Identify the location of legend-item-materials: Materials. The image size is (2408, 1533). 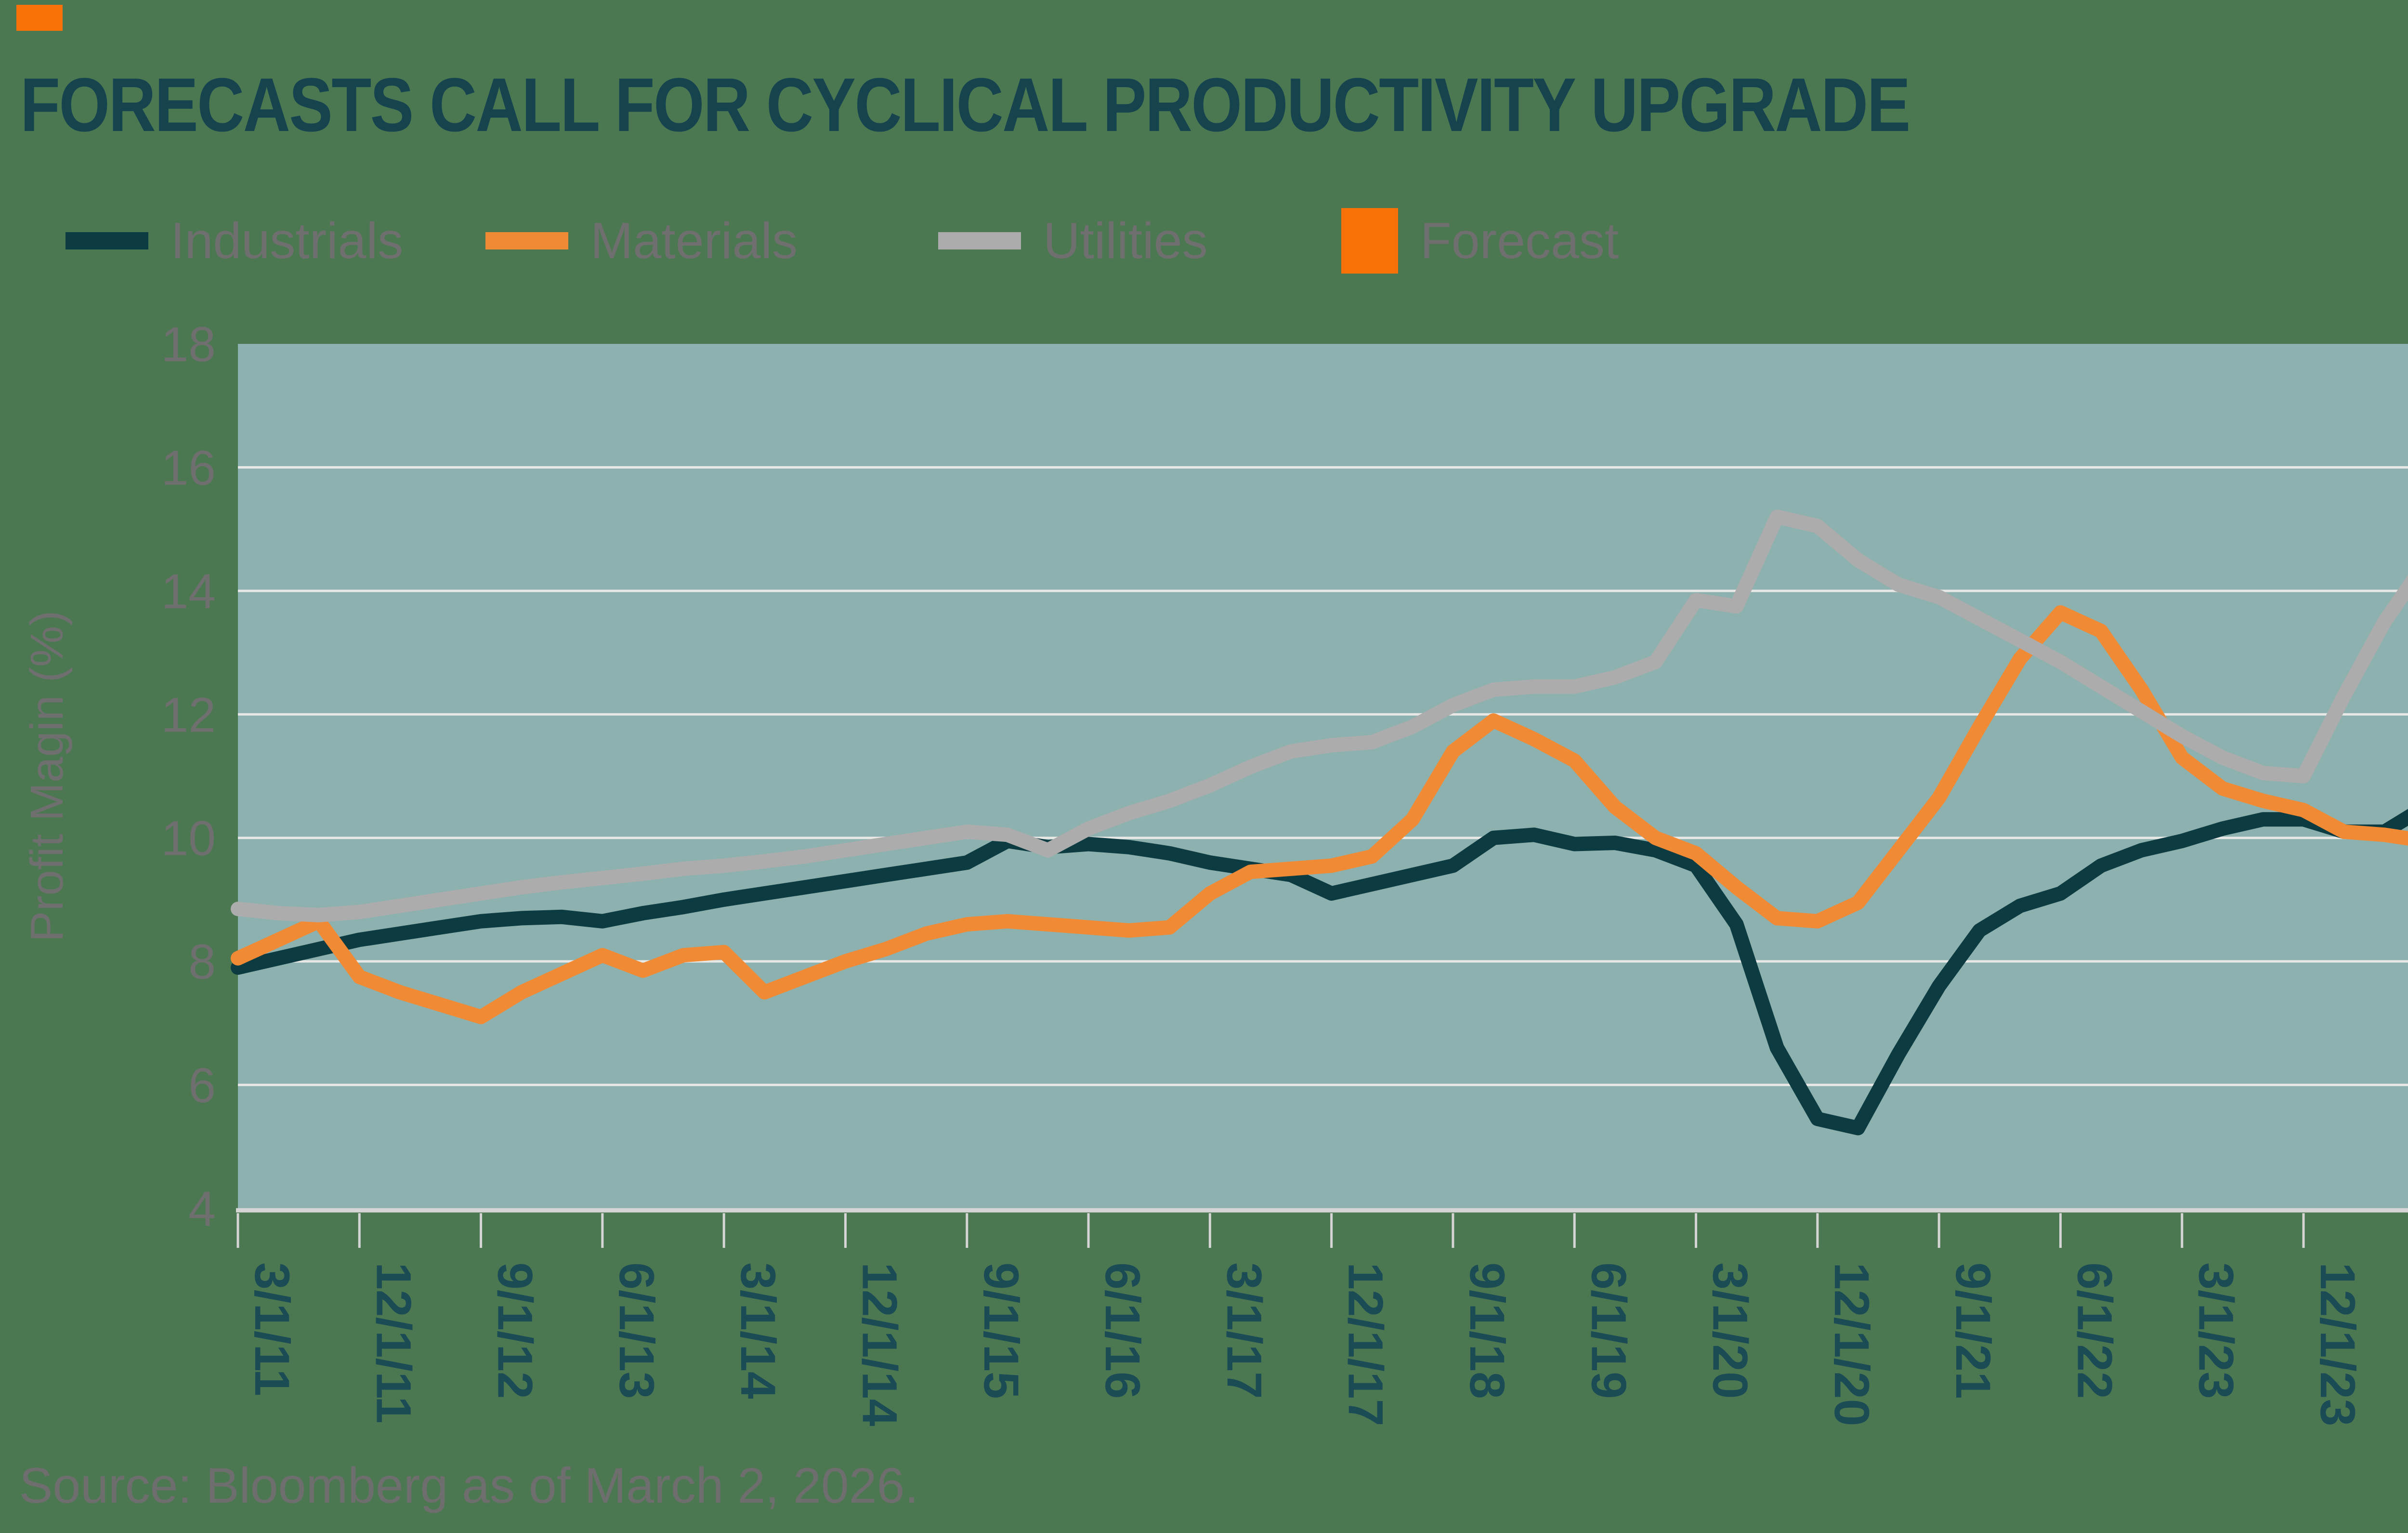
(641, 240).